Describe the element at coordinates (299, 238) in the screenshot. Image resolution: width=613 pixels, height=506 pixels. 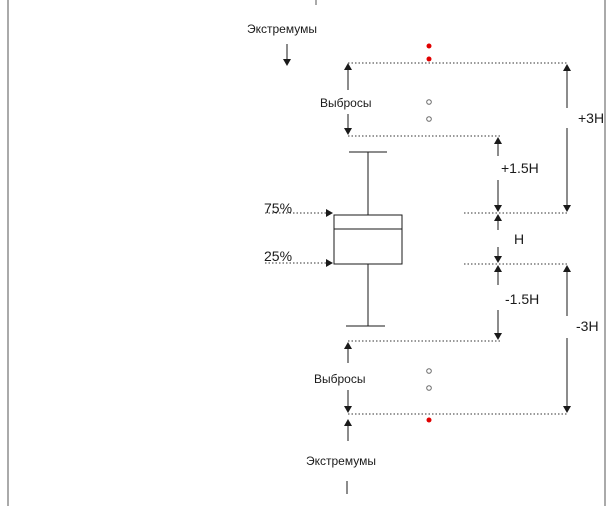
I see `quartile-arrows` at that location.